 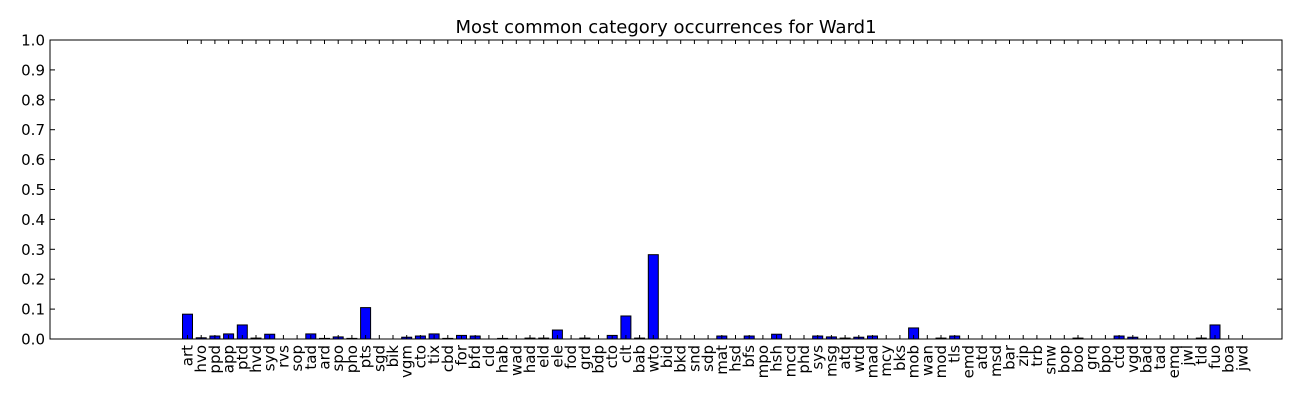 I want to click on y-tick-label: 0.6, so click(x=33, y=160).